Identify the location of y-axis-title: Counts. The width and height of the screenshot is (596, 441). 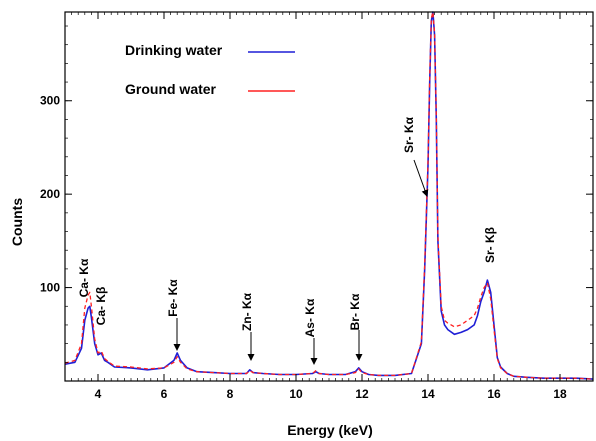
(17, 222).